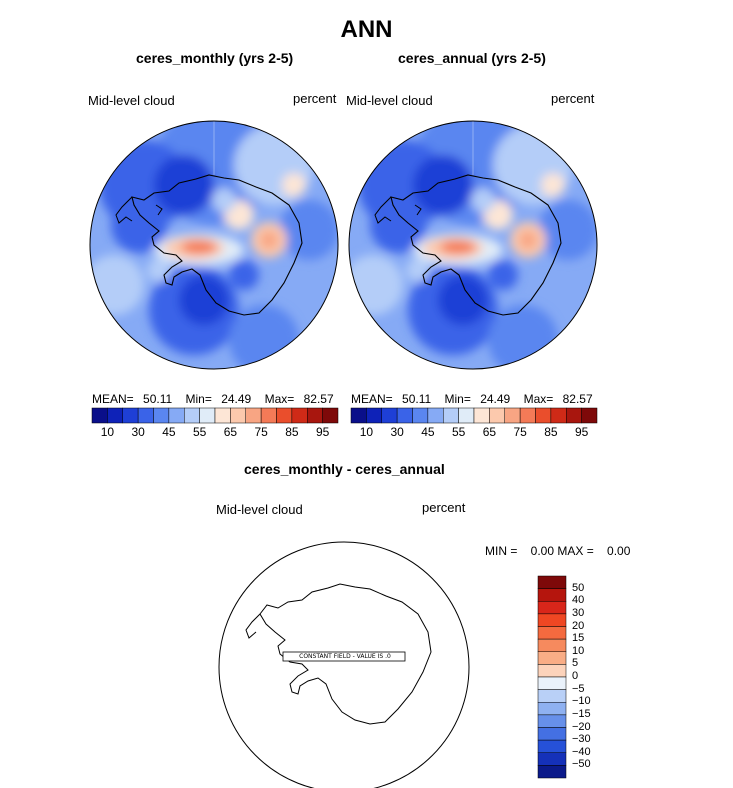 The height and width of the screenshot is (788, 733). Describe the element at coordinates (345, 656) in the screenshot. I see `constant-field-label: CONSTANT FIELD - VALUE IS .0` at that location.